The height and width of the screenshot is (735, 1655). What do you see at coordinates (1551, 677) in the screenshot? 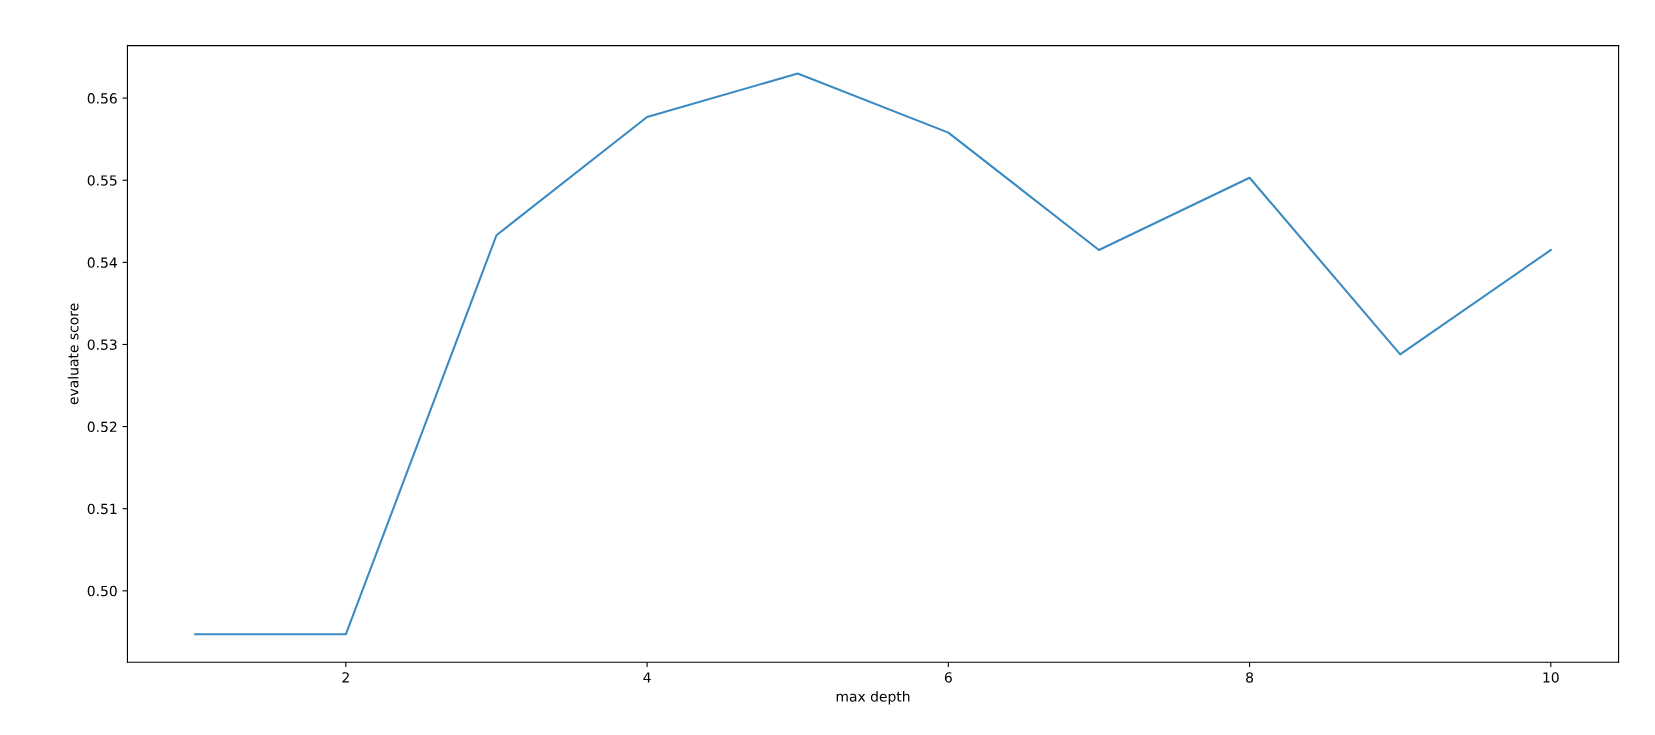
I see `x-tick-label: 10` at bounding box center [1551, 677].